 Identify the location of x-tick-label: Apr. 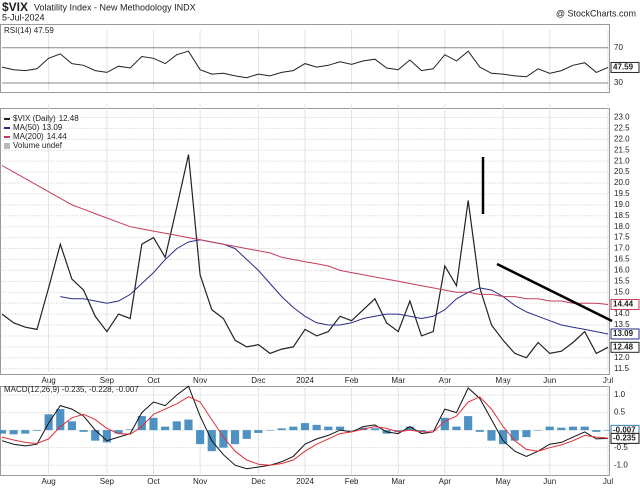
(445, 481).